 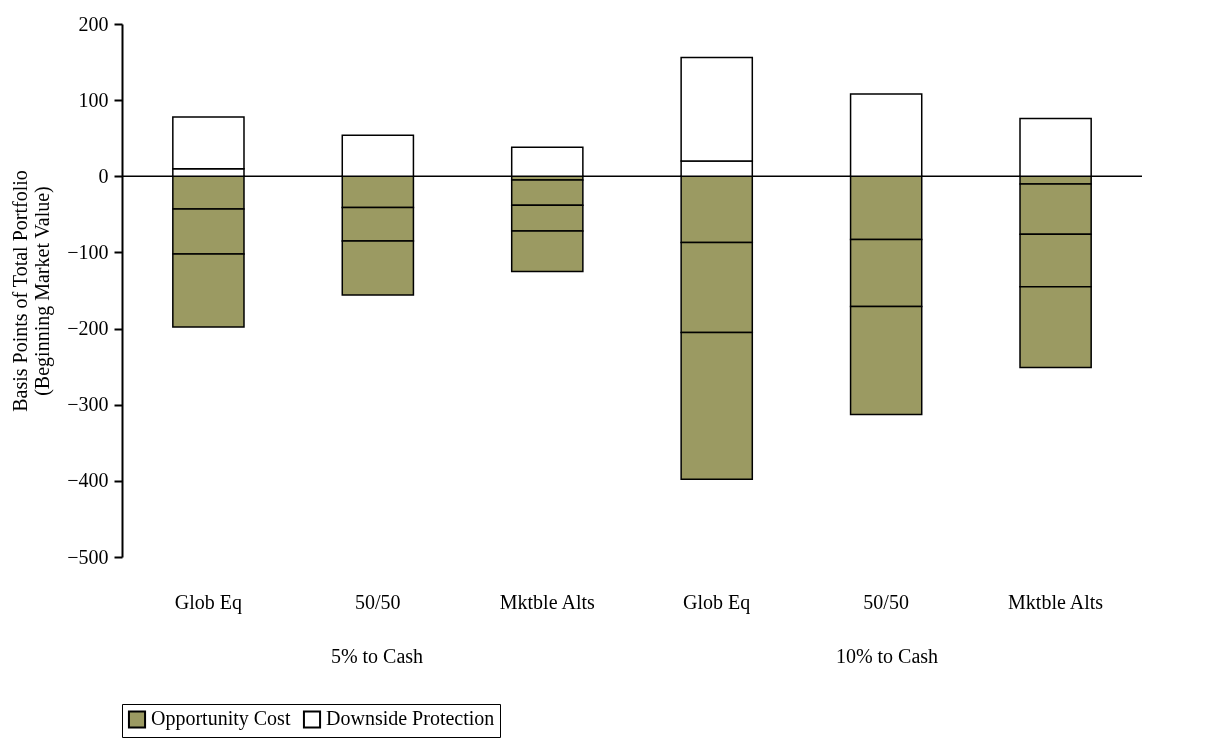 What do you see at coordinates (887, 656) in the screenshot?
I see `text: 10% to Cash` at bounding box center [887, 656].